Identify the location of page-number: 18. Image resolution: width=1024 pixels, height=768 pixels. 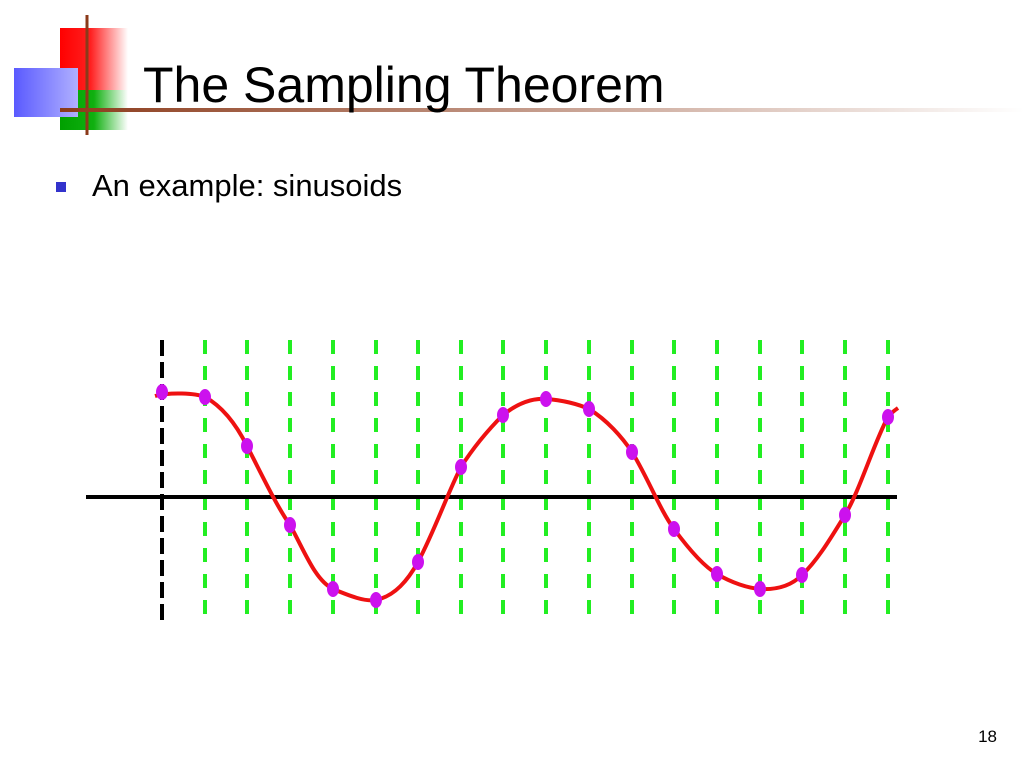
(987, 736).